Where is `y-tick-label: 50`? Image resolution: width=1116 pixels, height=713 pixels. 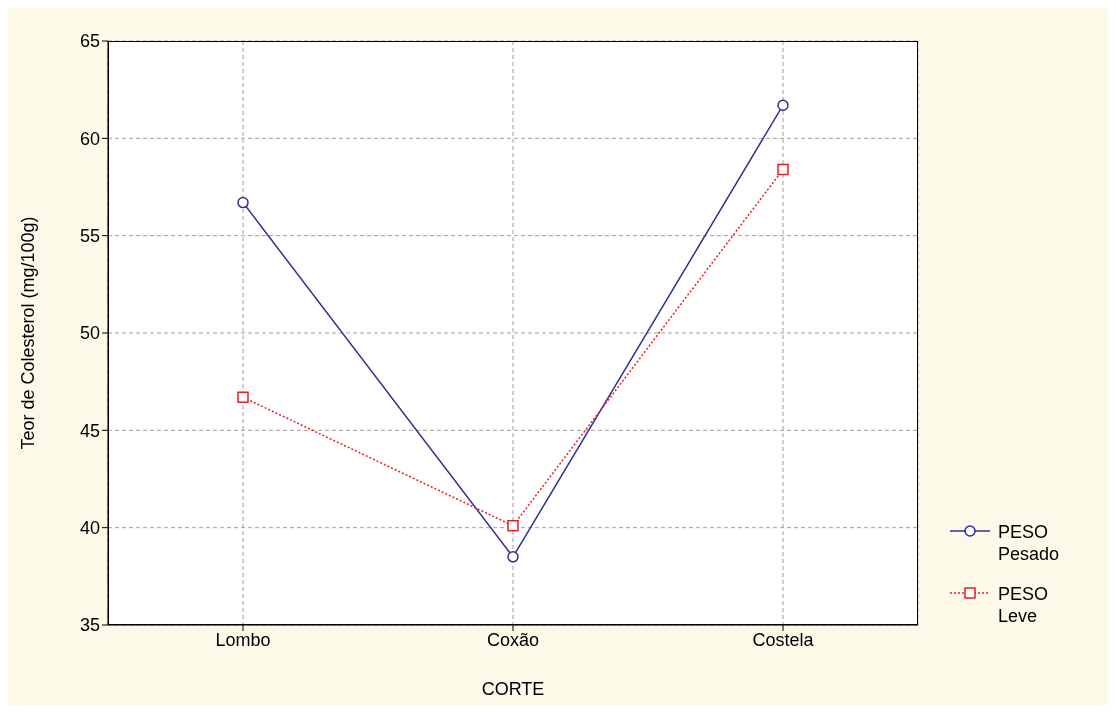
y-tick-label: 50 is located at coordinates (89, 333).